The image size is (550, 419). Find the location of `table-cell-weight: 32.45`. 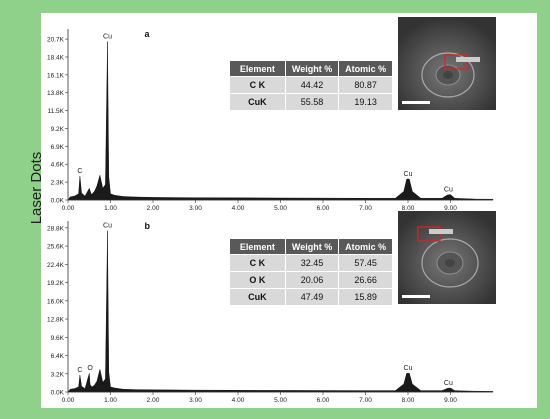

table-cell-weight: 32.45 is located at coordinates (312, 263).